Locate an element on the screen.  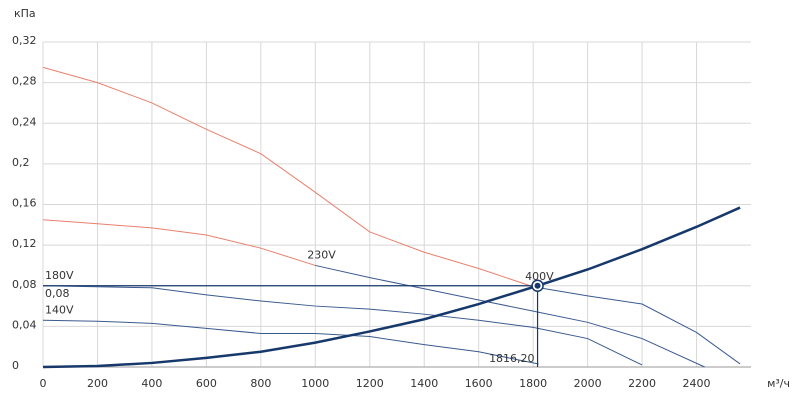
x-tick-label: 1000 is located at coordinates (315, 383).